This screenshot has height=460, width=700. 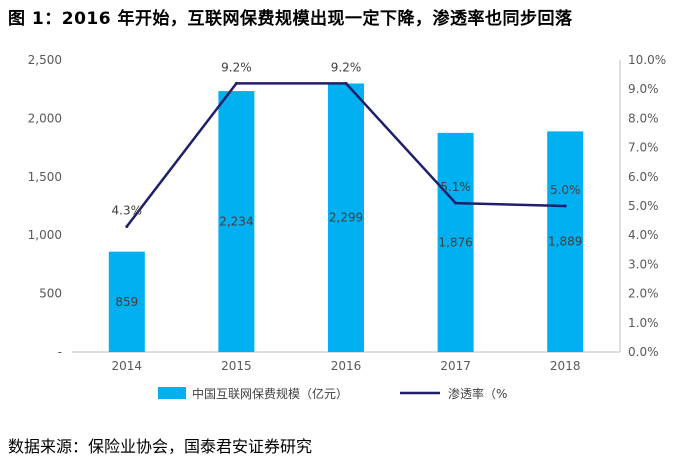 I want to click on y2-tick-label: 3.0%, so click(x=643, y=264).